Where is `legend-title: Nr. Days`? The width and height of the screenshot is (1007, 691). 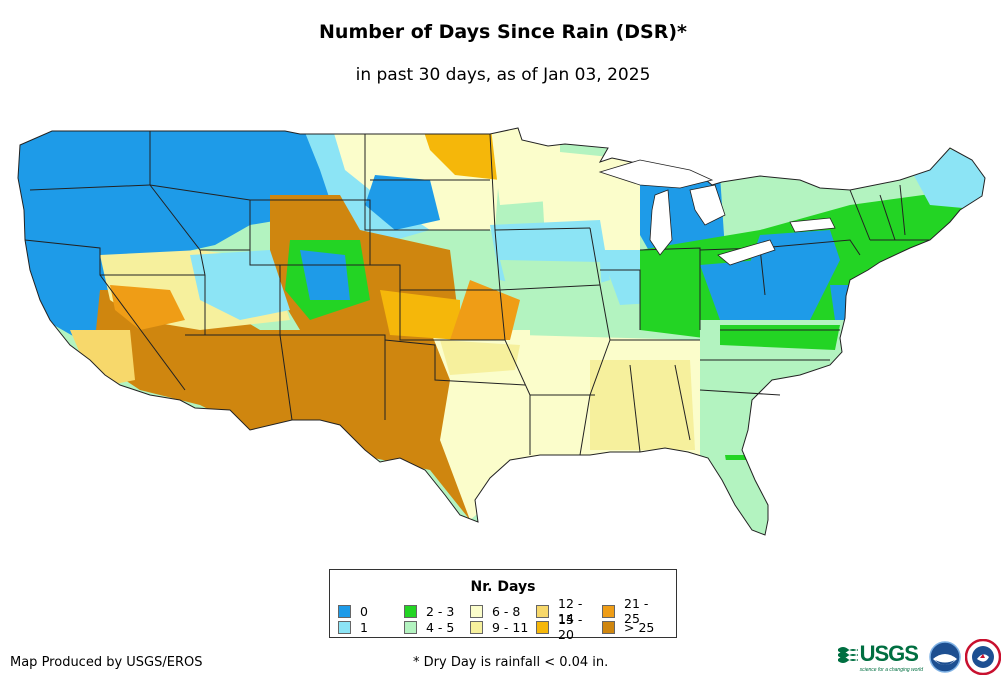
legend-title: Nr. Days is located at coordinates (503, 587).